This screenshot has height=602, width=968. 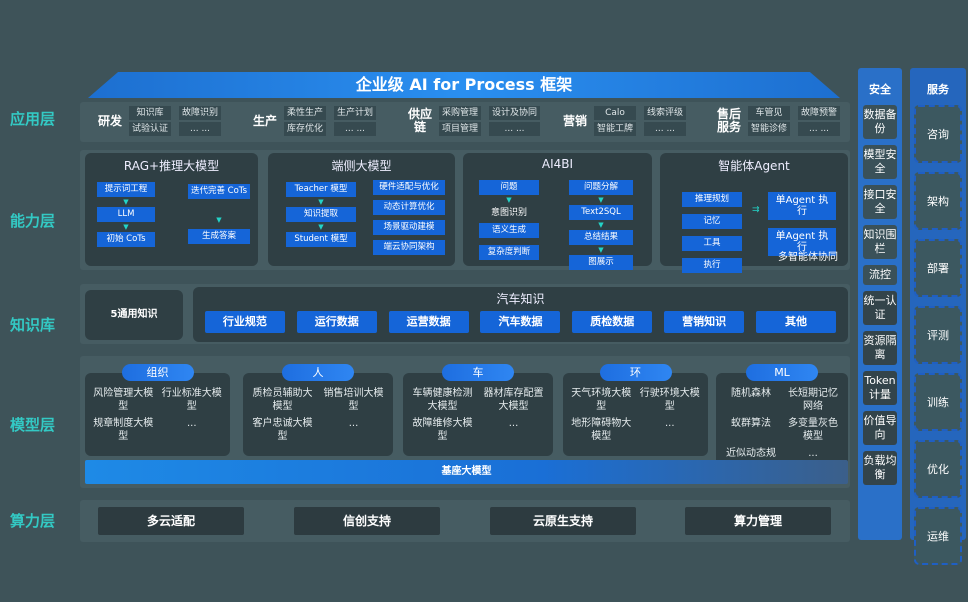 I want to click on ai4bi-left-column: 问题 ▼ 意图识别 语义生成 复杂度判断, so click(x=509, y=220).